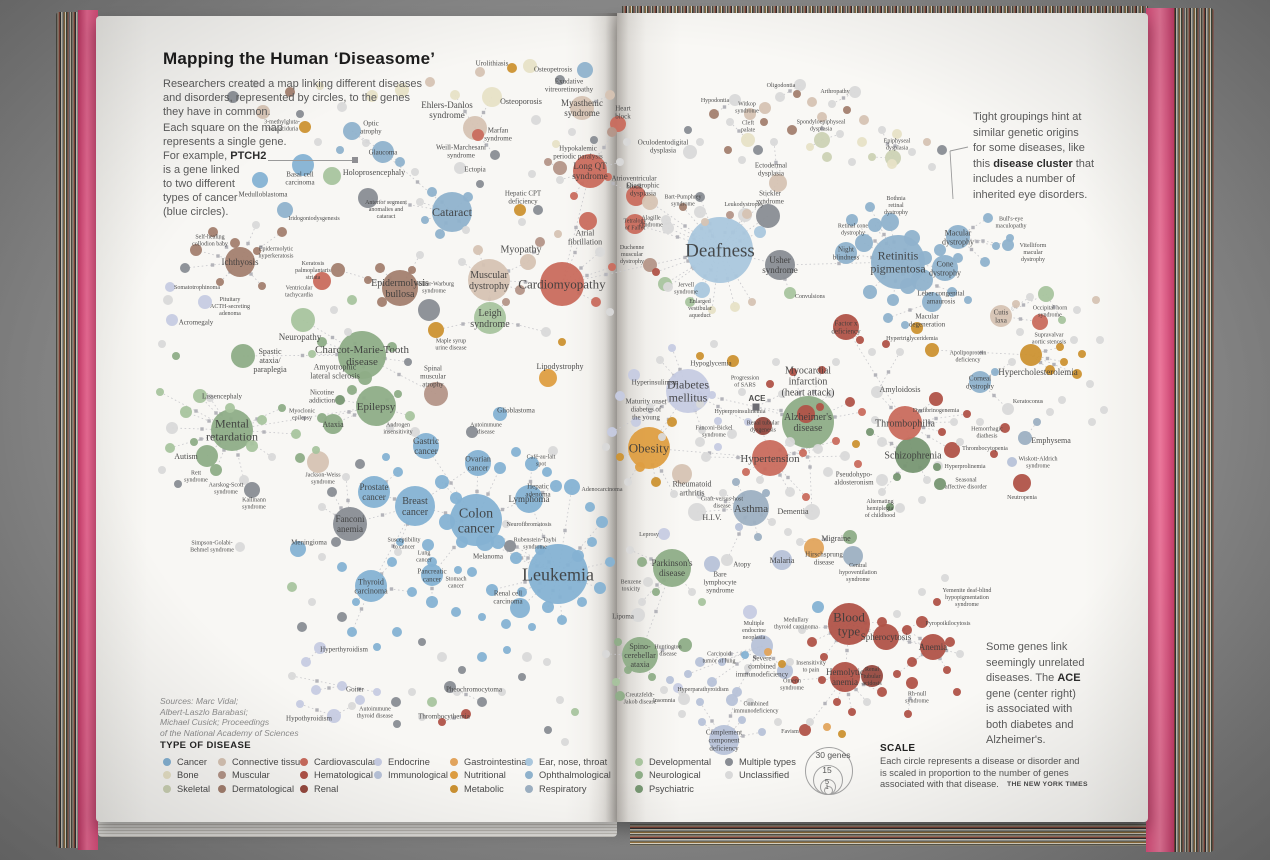 The width and height of the screenshot is (1270, 860). Describe the element at coordinates (767, 761) in the screenshot. I see `legend-label: Multiple types` at that location.